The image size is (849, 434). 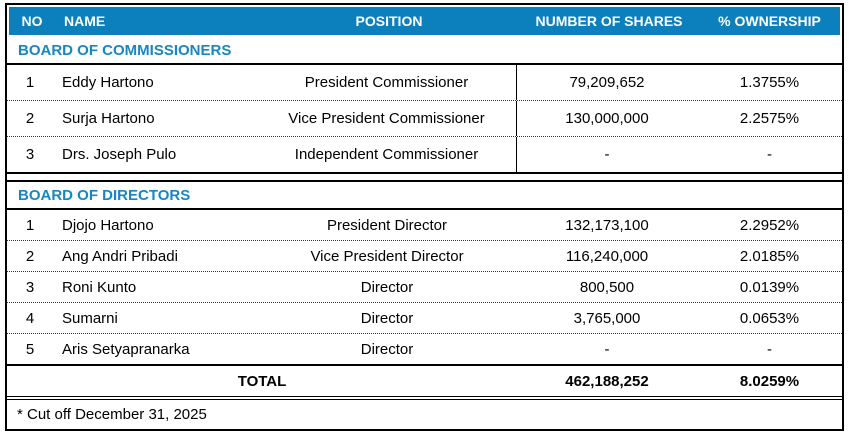 I want to click on cell-shares: 116,240,000, so click(x=607, y=256).